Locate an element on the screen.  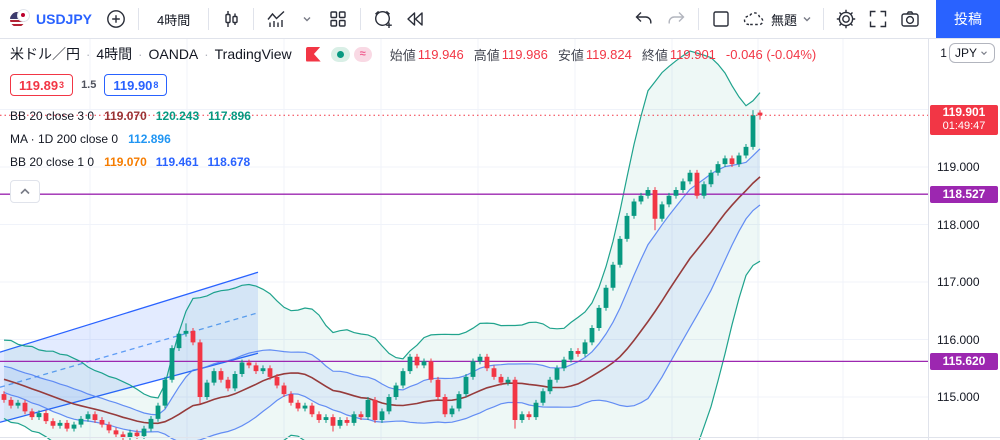
legend-row-value: 118.678 is located at coordinates (229, 161).